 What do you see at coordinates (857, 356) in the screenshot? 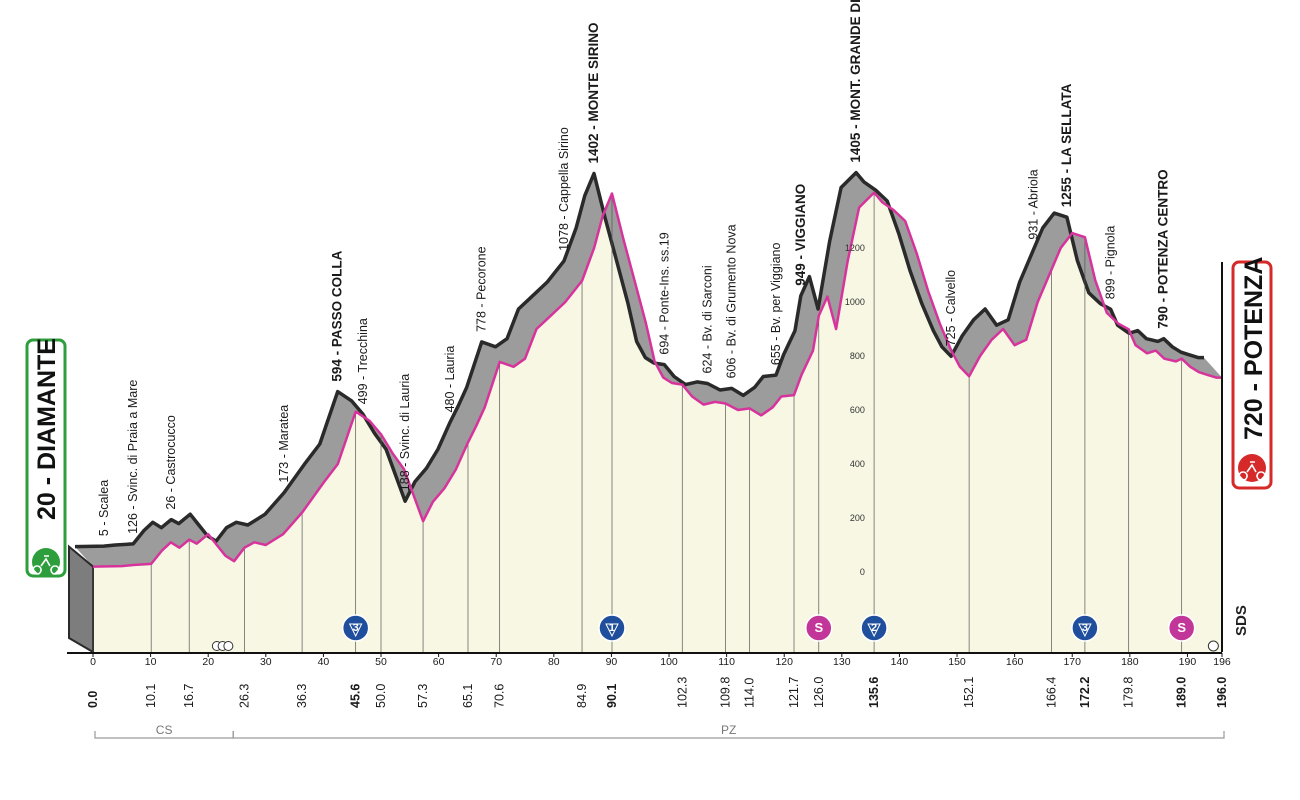
I see `y-tick-label: 800` at bounding box center [857, 356].